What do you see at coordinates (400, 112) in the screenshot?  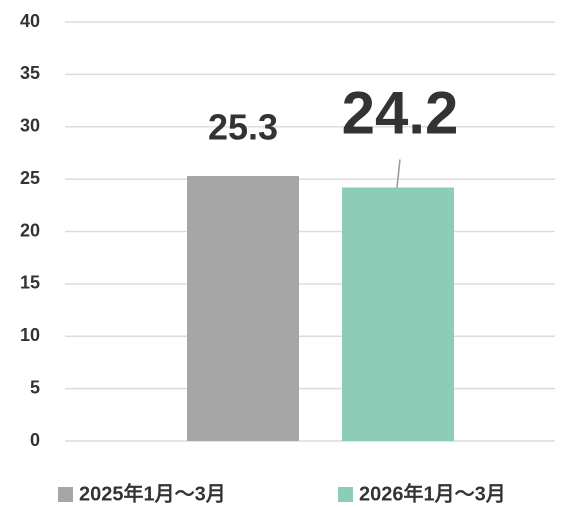 I see `value-label: 24.2` at bounding box center [400, 112].